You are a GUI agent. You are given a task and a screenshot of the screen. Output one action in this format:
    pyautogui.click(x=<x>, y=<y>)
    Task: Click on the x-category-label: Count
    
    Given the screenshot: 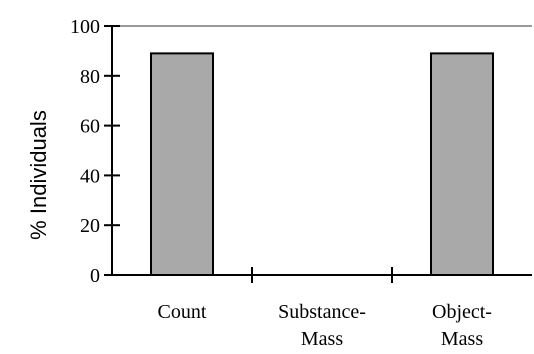 What is the action you would take?
    pyautogui.click(x=182, y=312)
    